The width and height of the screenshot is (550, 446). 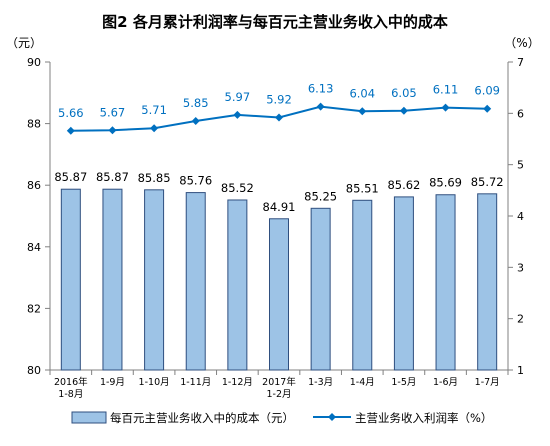 What do you see at coordinates (112, 382) in the screenshot?
I see `category-label: 1-9月` at bounding box center [112, 382].